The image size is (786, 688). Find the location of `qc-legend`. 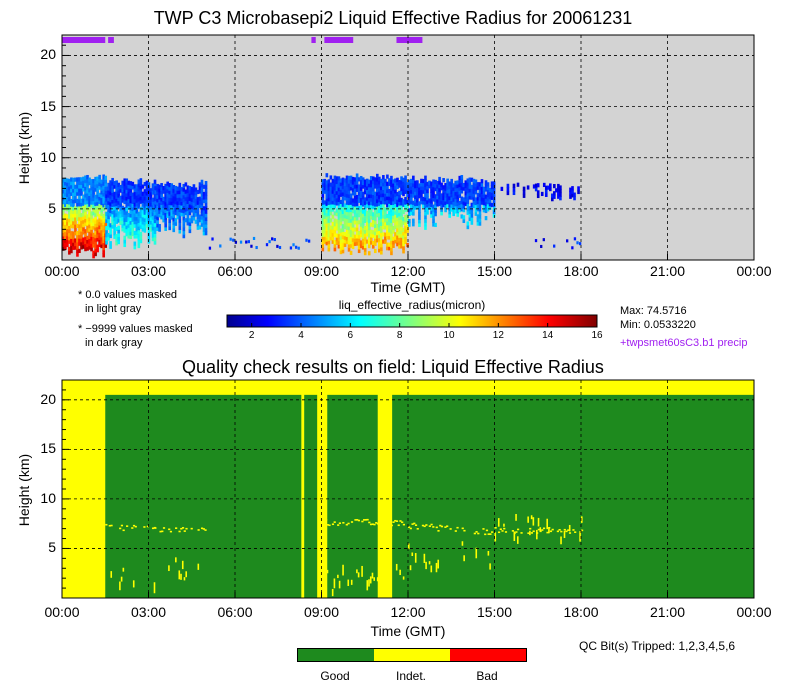

qc-legend is located at coordinates (412, 655).